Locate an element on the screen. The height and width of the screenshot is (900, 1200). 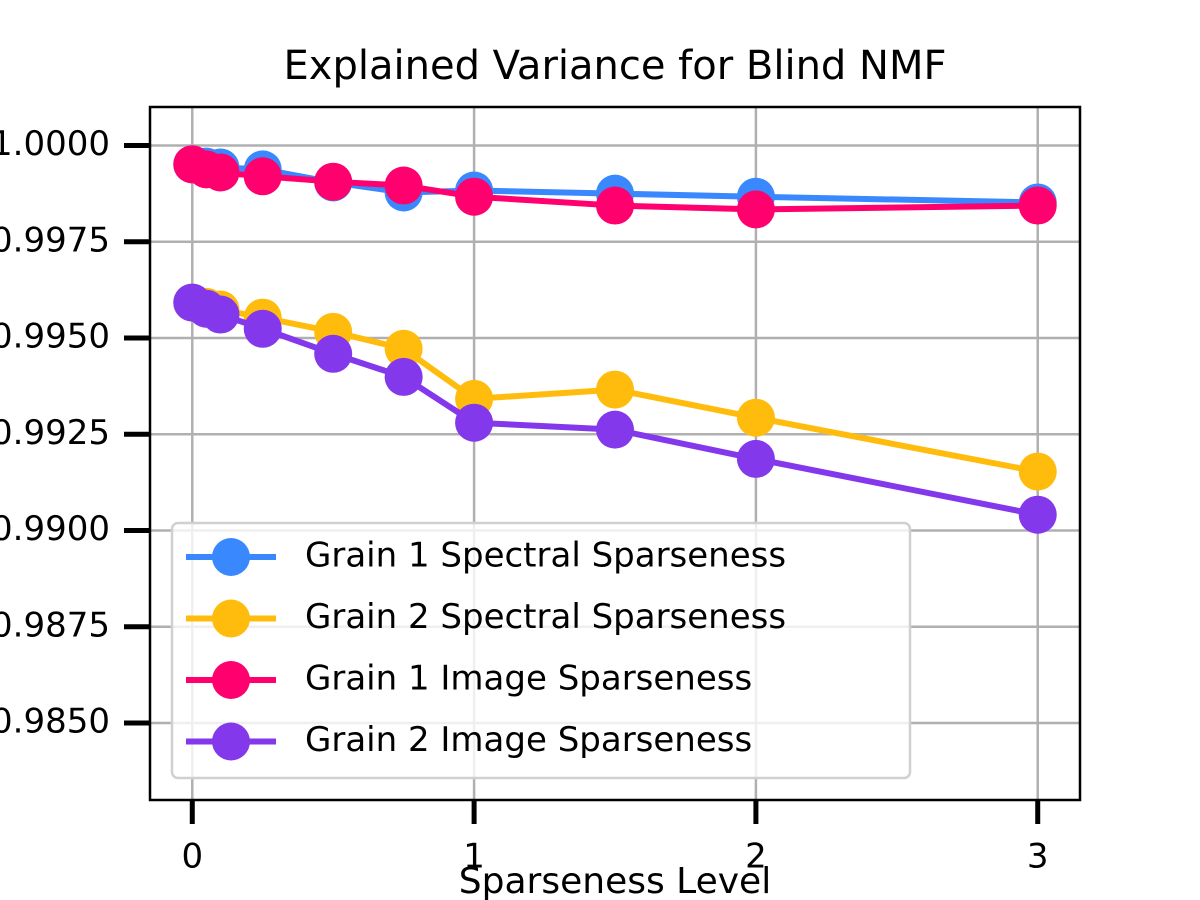
x-tick-label: 1 is located at coordinates (474, 857).